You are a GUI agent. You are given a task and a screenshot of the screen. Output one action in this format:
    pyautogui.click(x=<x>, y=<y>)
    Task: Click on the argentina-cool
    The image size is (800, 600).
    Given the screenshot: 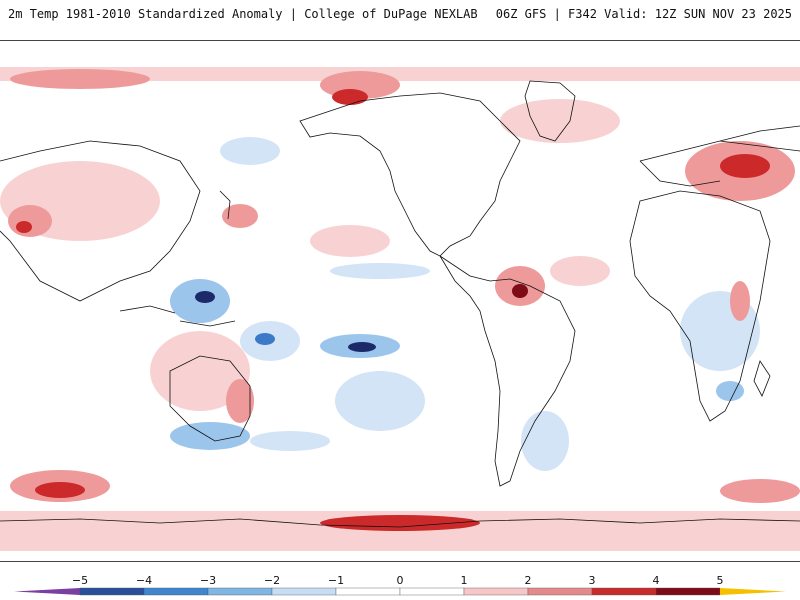 What is the action you would take?
    pyautogui.click(x=545, y=441)
    